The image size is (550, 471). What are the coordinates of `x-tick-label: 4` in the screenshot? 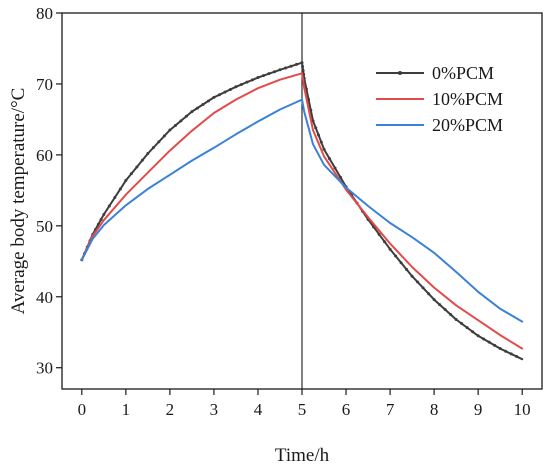 It's located at (258, 409).